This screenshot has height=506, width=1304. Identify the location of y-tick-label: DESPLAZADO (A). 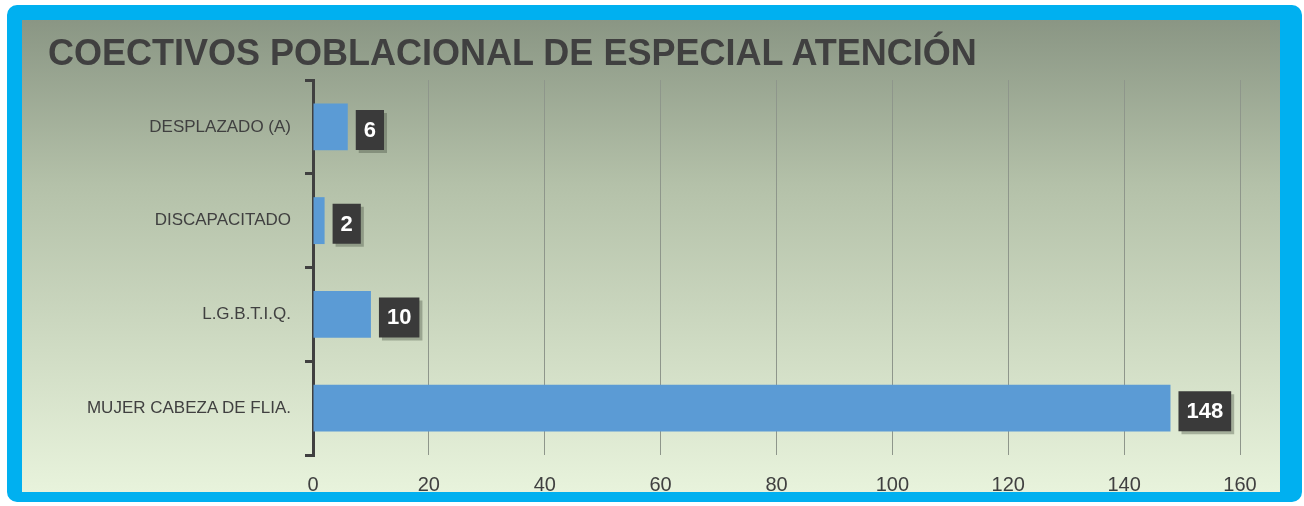
(220, 126).